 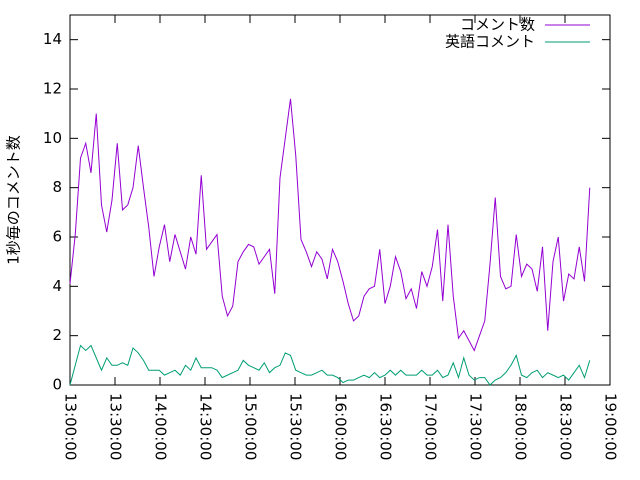 I want to click on x-tick-label: 14:00:00, so click(x=161, y=426).